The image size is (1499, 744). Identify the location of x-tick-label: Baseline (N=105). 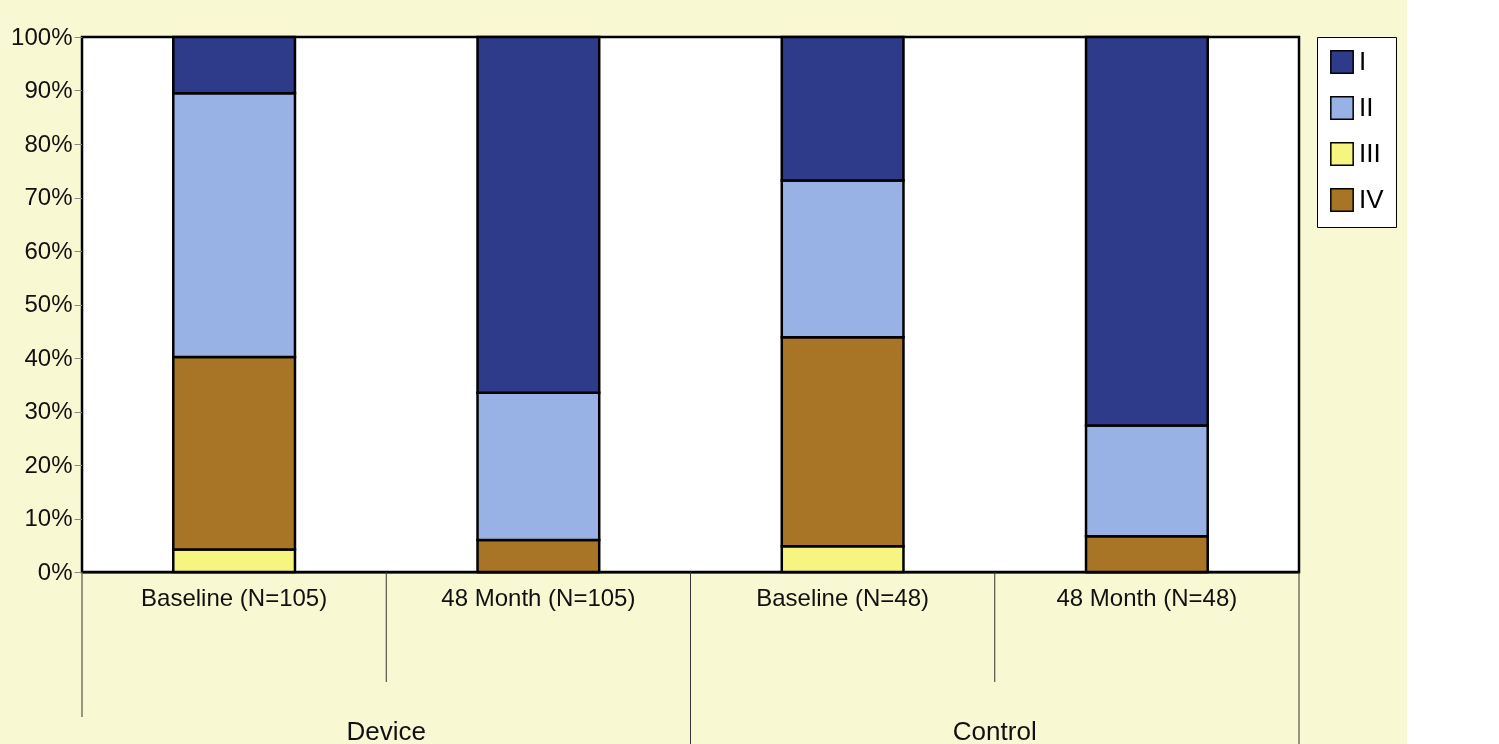
(234, 597).